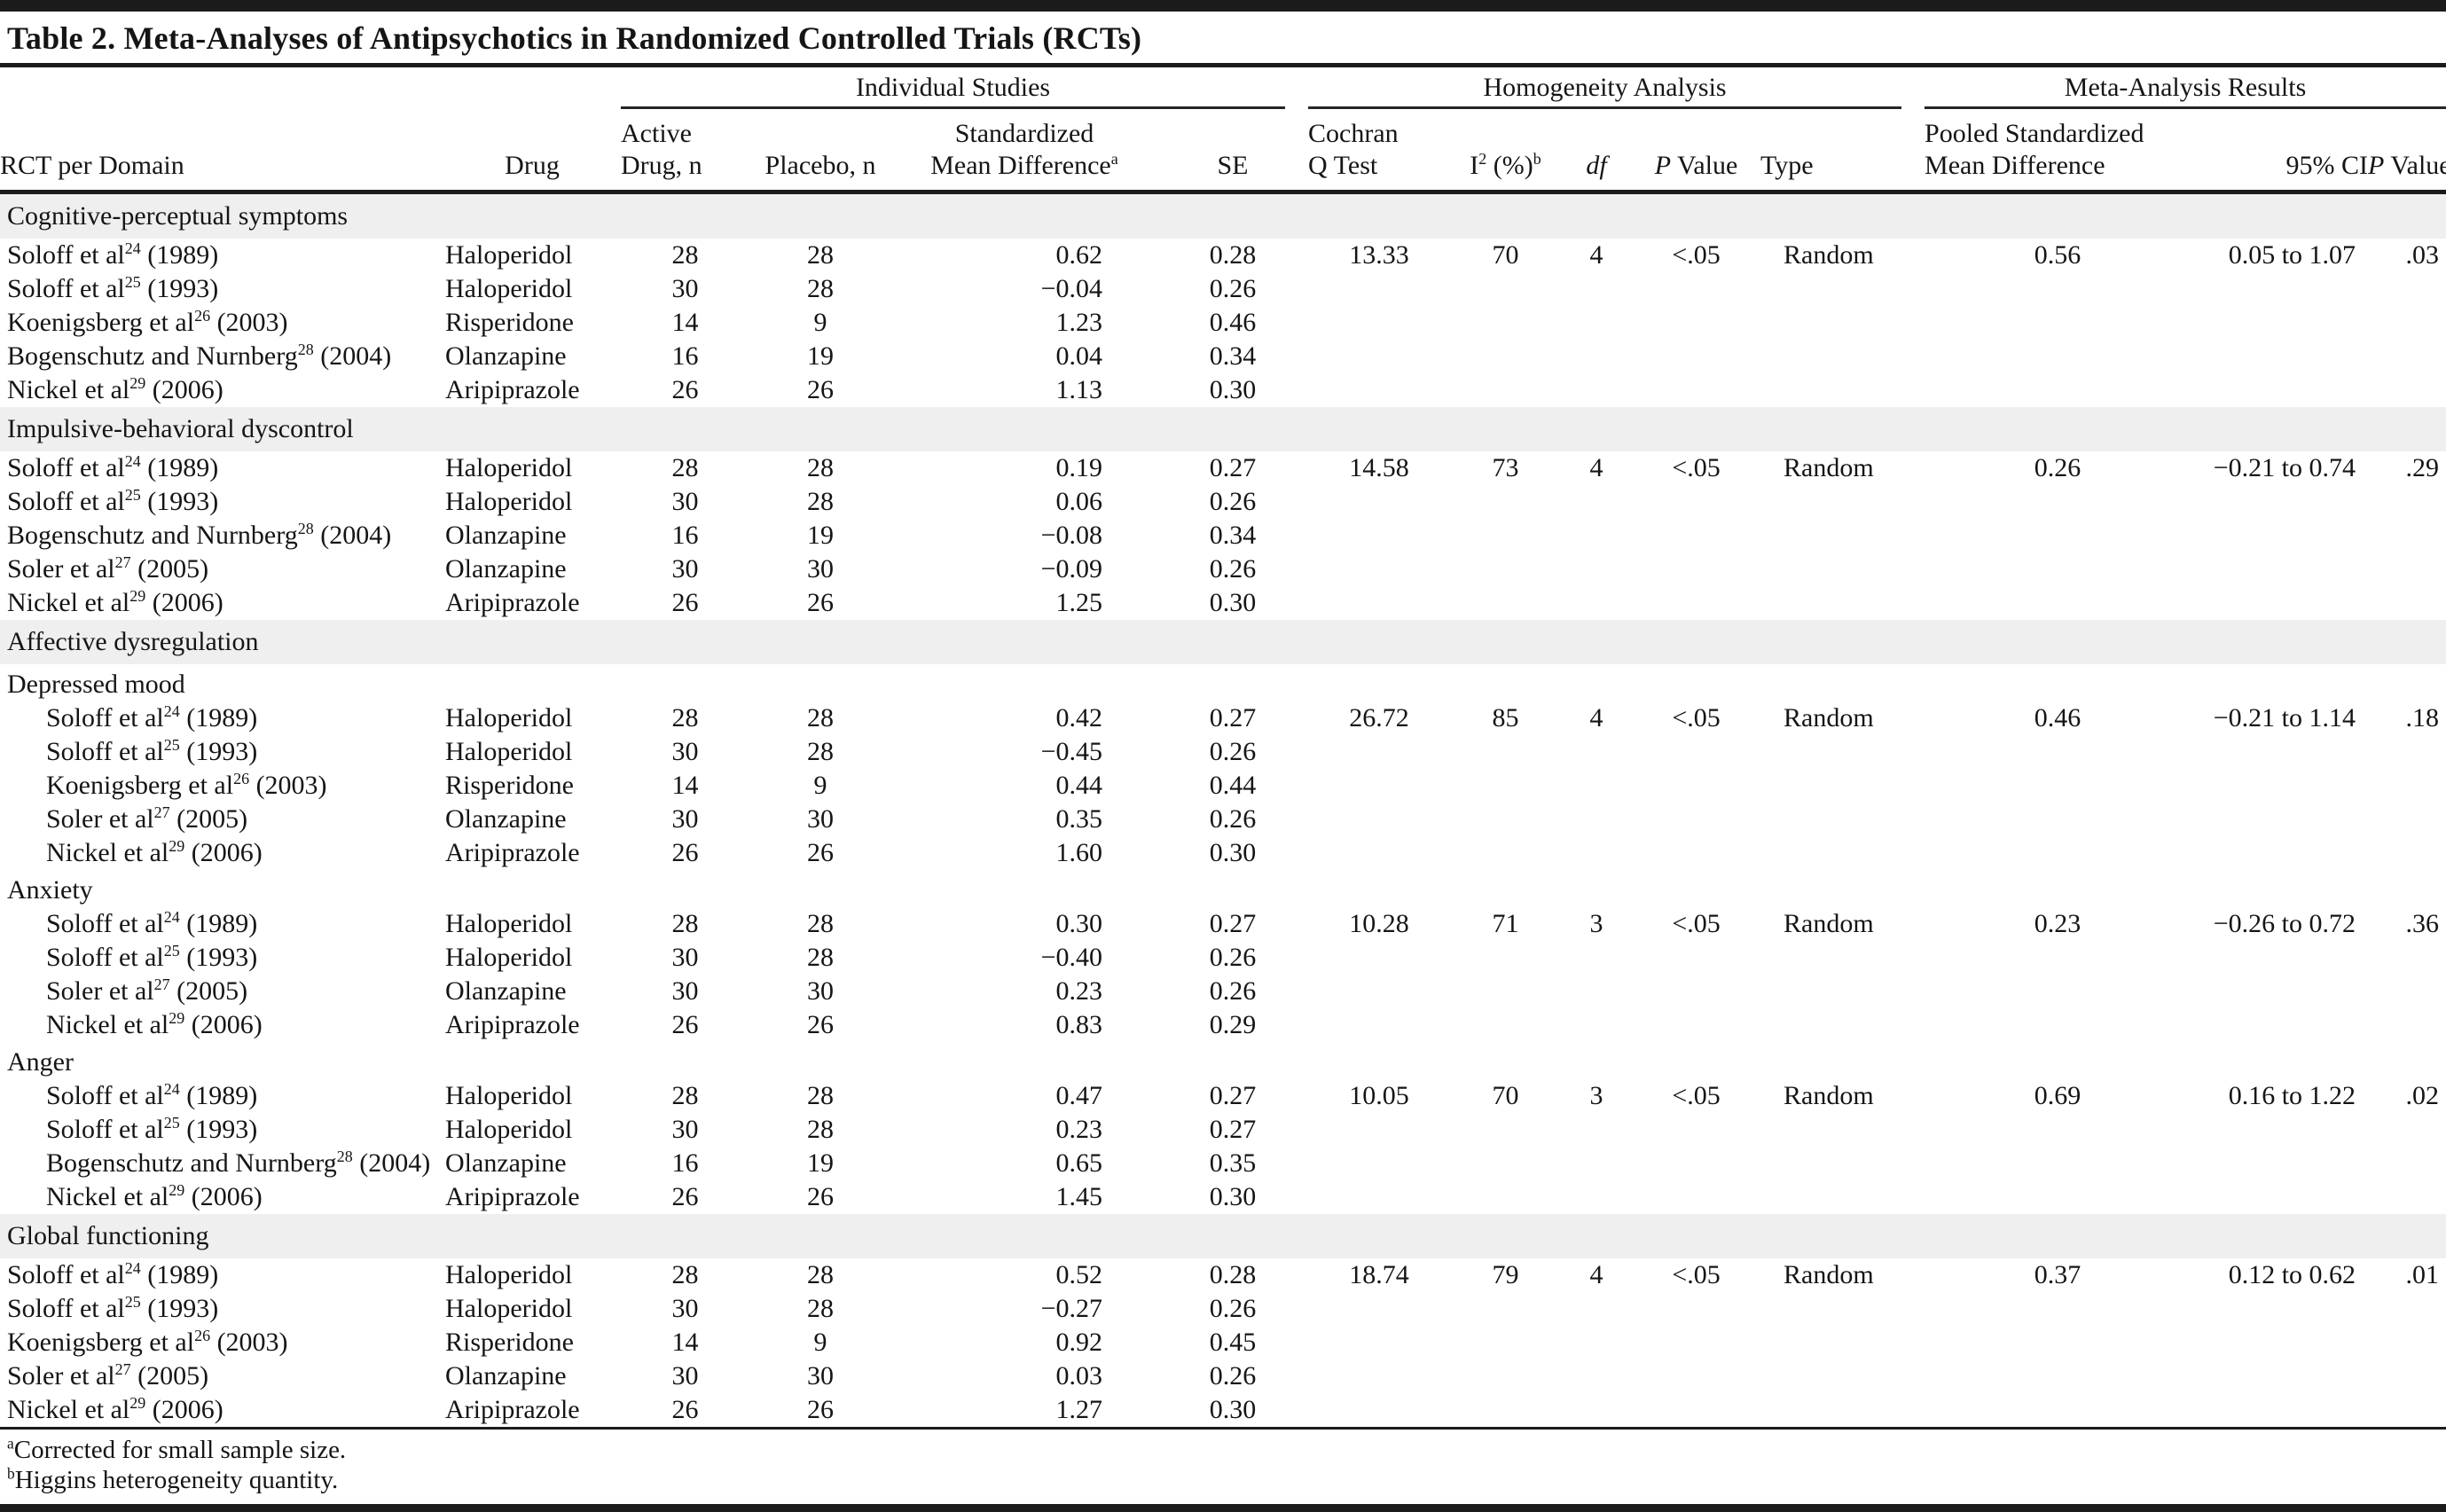 Image resolution: width=2446 pixels, height=1512 pixels. Describe the element at coordinates (1379, 255) in the screenshot. I see `cochran-q-cell: 13.33` at that location.